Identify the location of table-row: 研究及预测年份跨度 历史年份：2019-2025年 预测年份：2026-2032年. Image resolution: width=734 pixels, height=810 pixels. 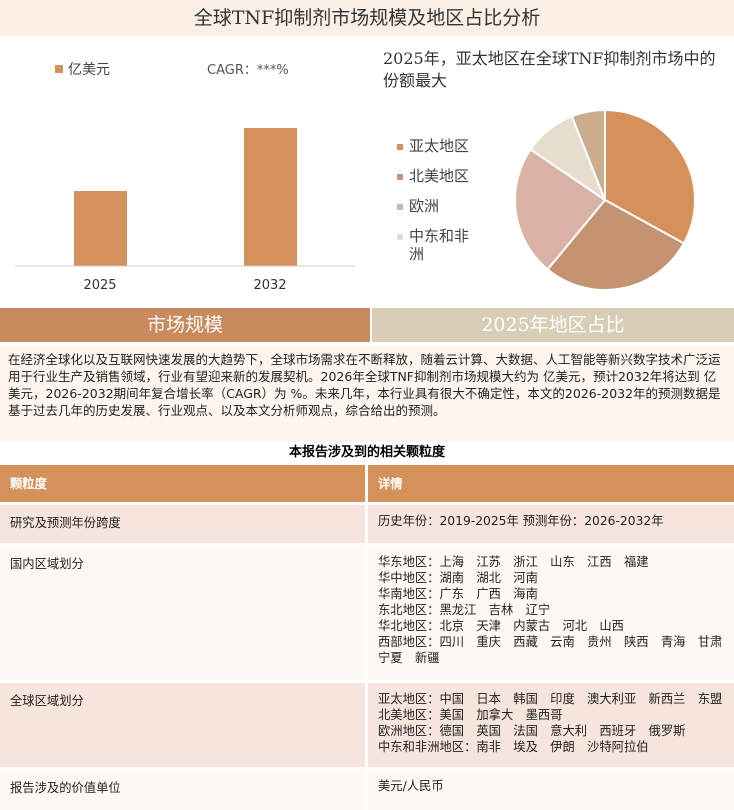
(367, 524).